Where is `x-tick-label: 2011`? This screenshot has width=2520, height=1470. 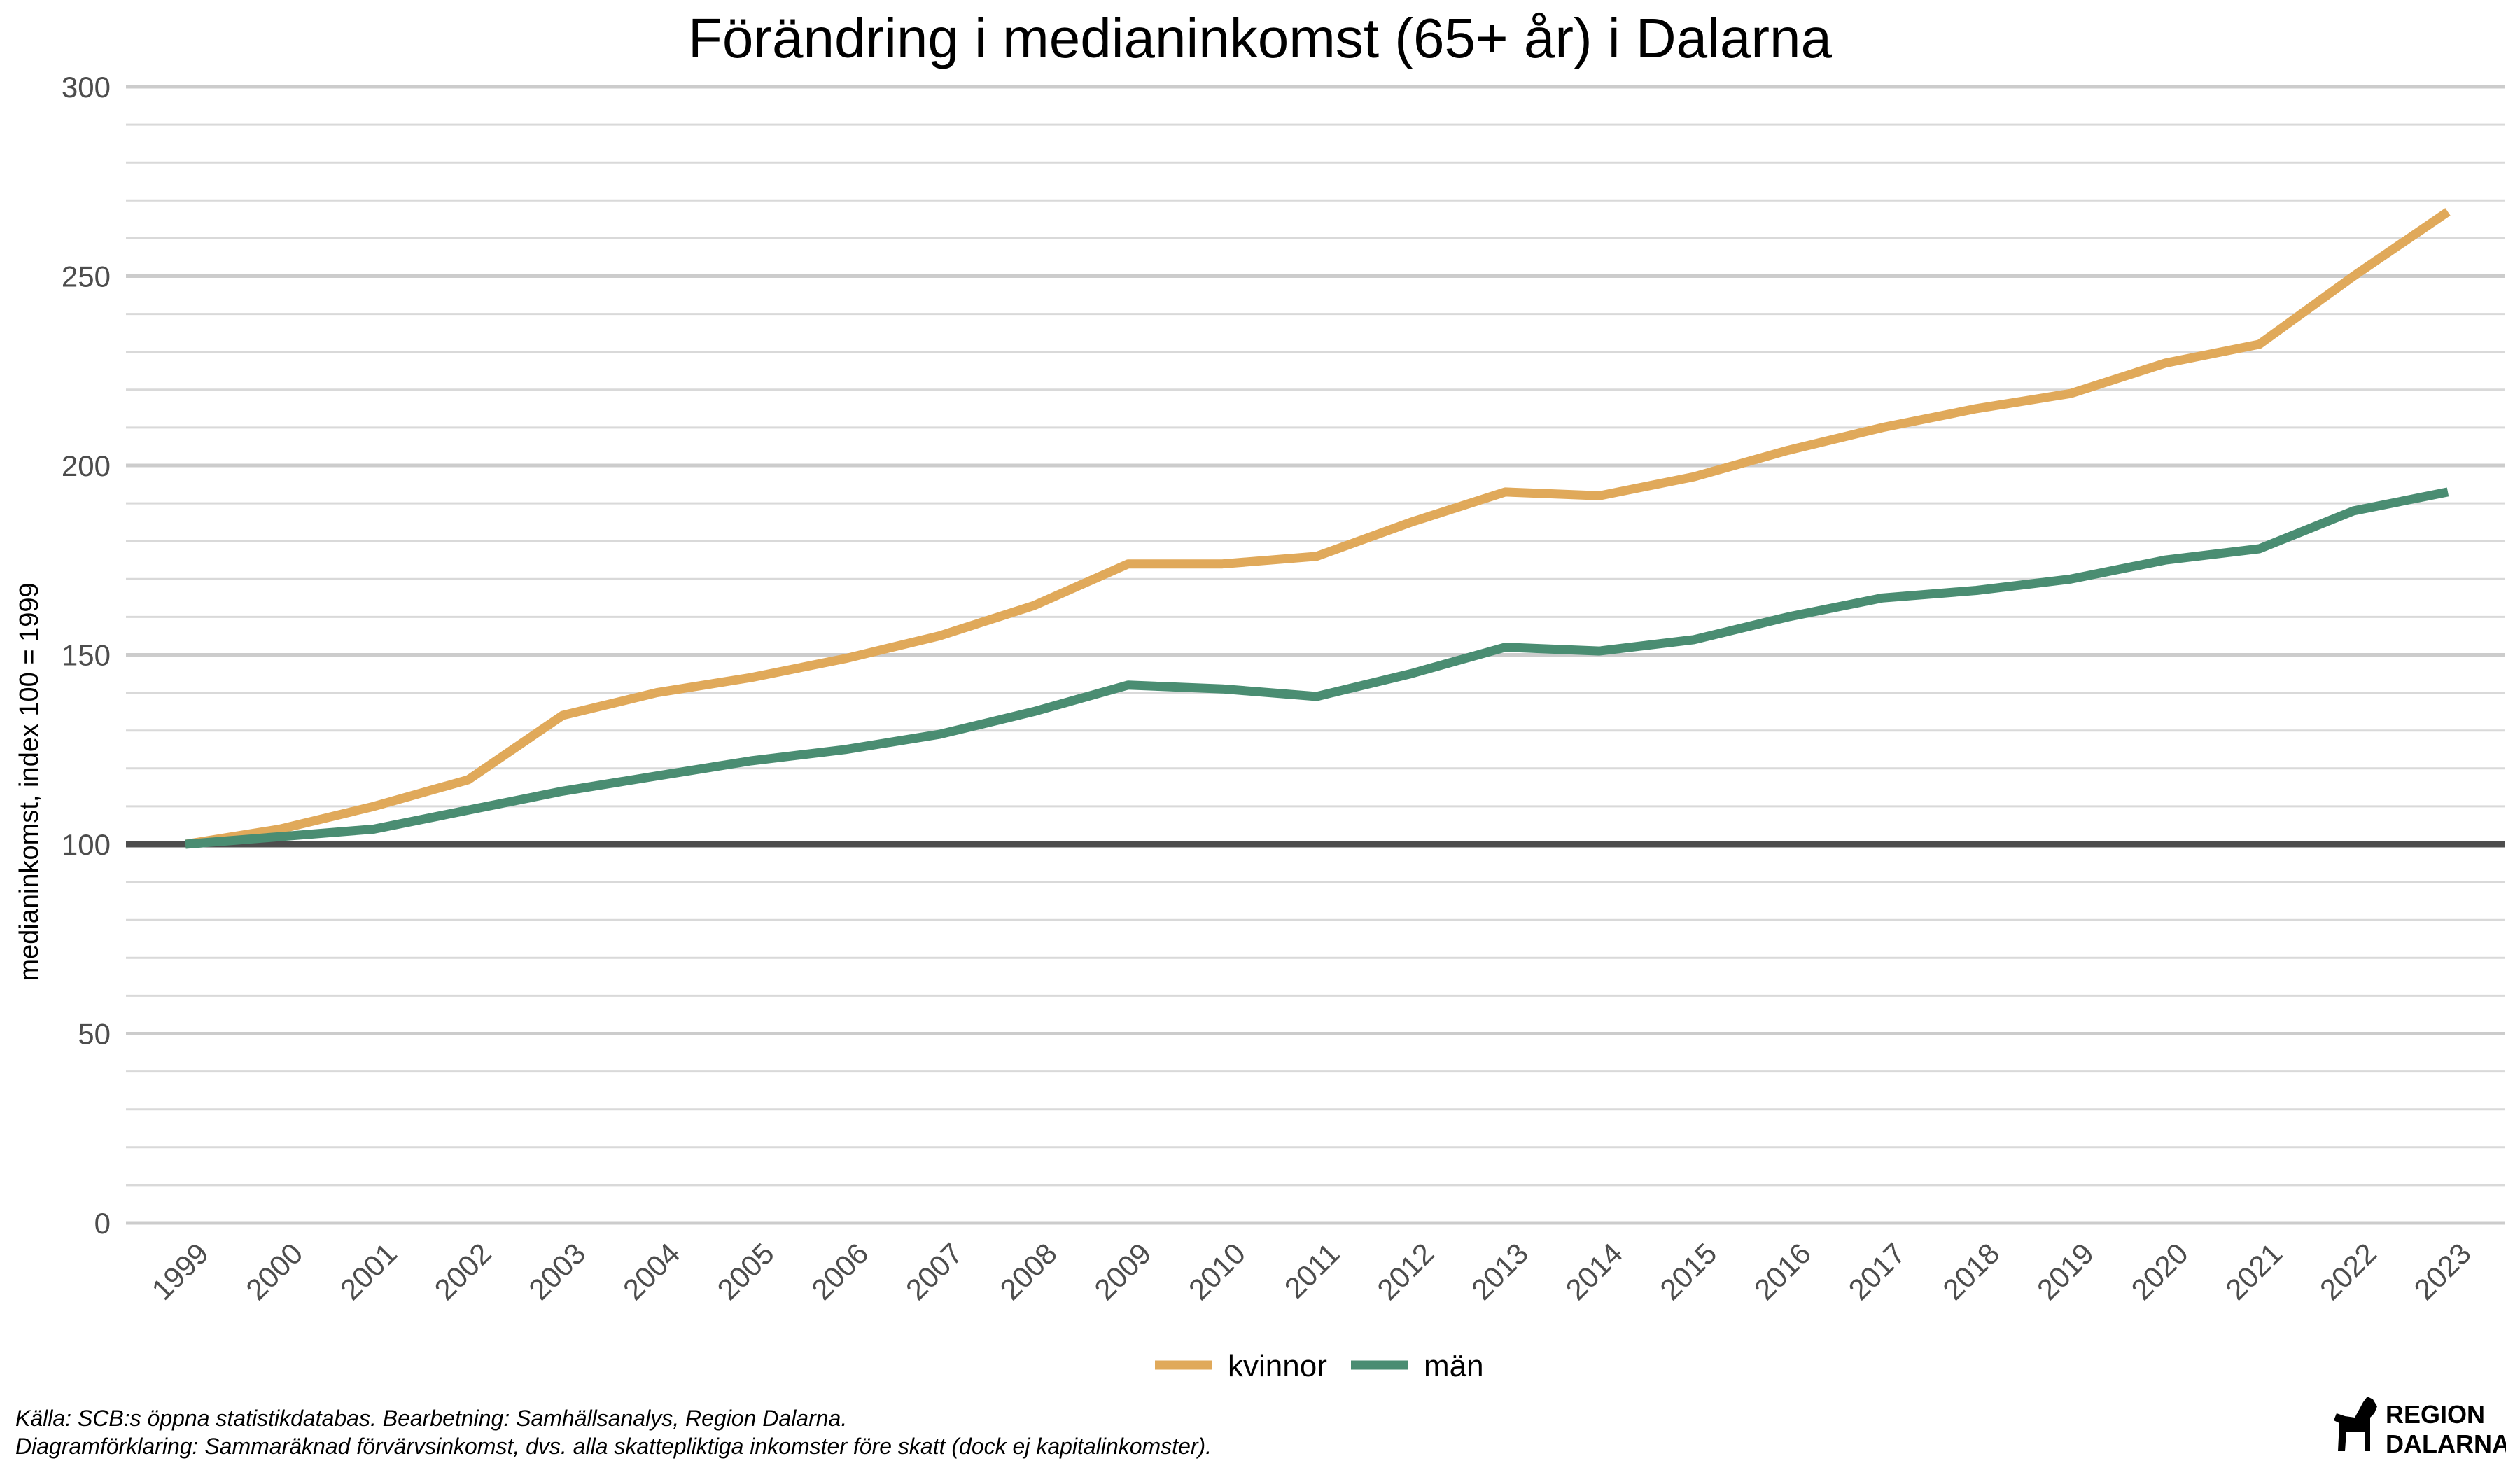
x-tick-label: 2011 is located at coordinates (1312, 1271).